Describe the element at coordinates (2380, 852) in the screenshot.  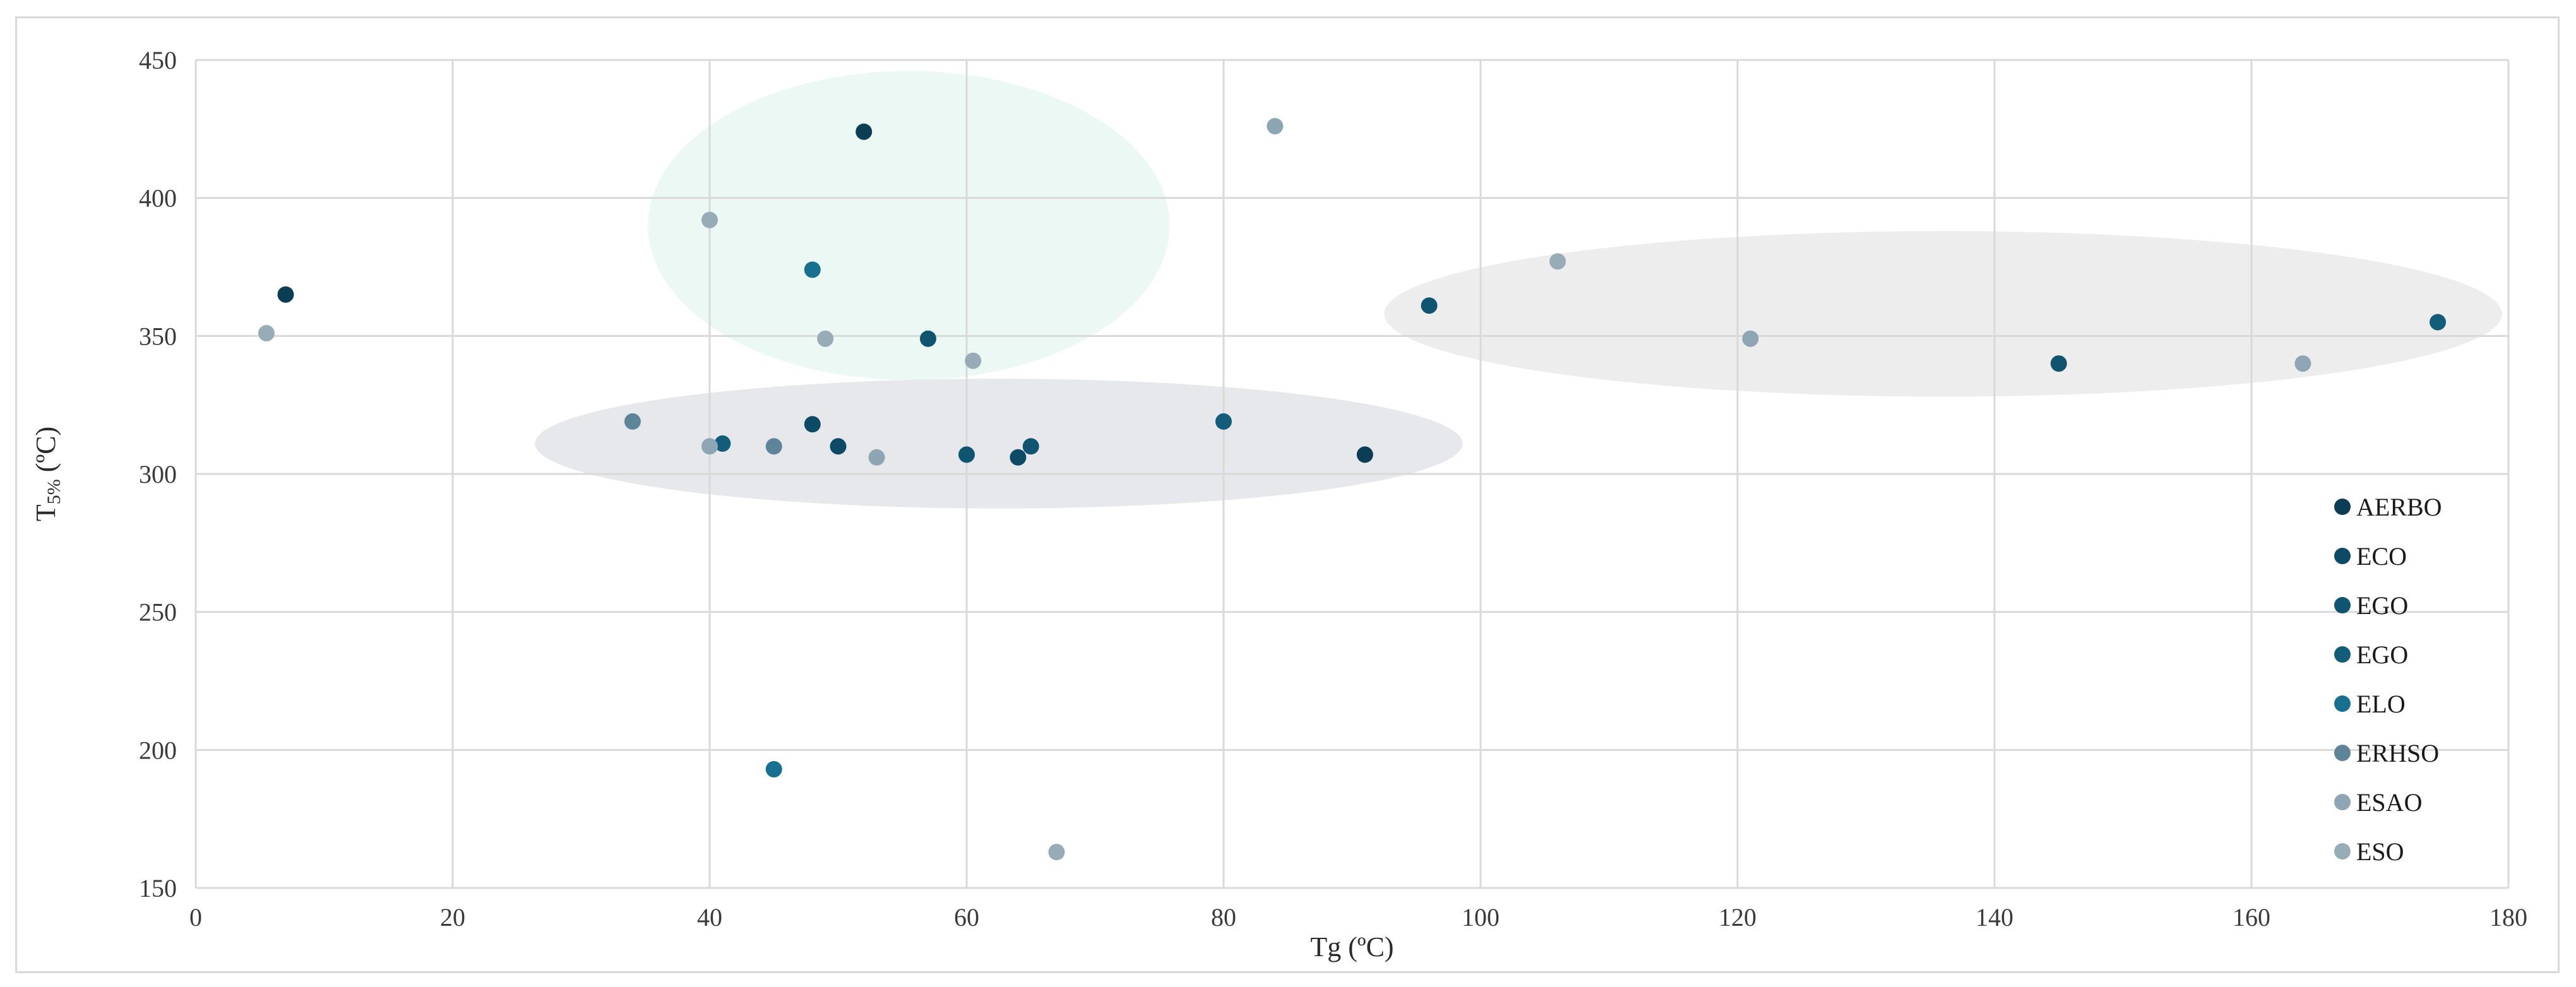
I see `legend-label: ESO` at that location.